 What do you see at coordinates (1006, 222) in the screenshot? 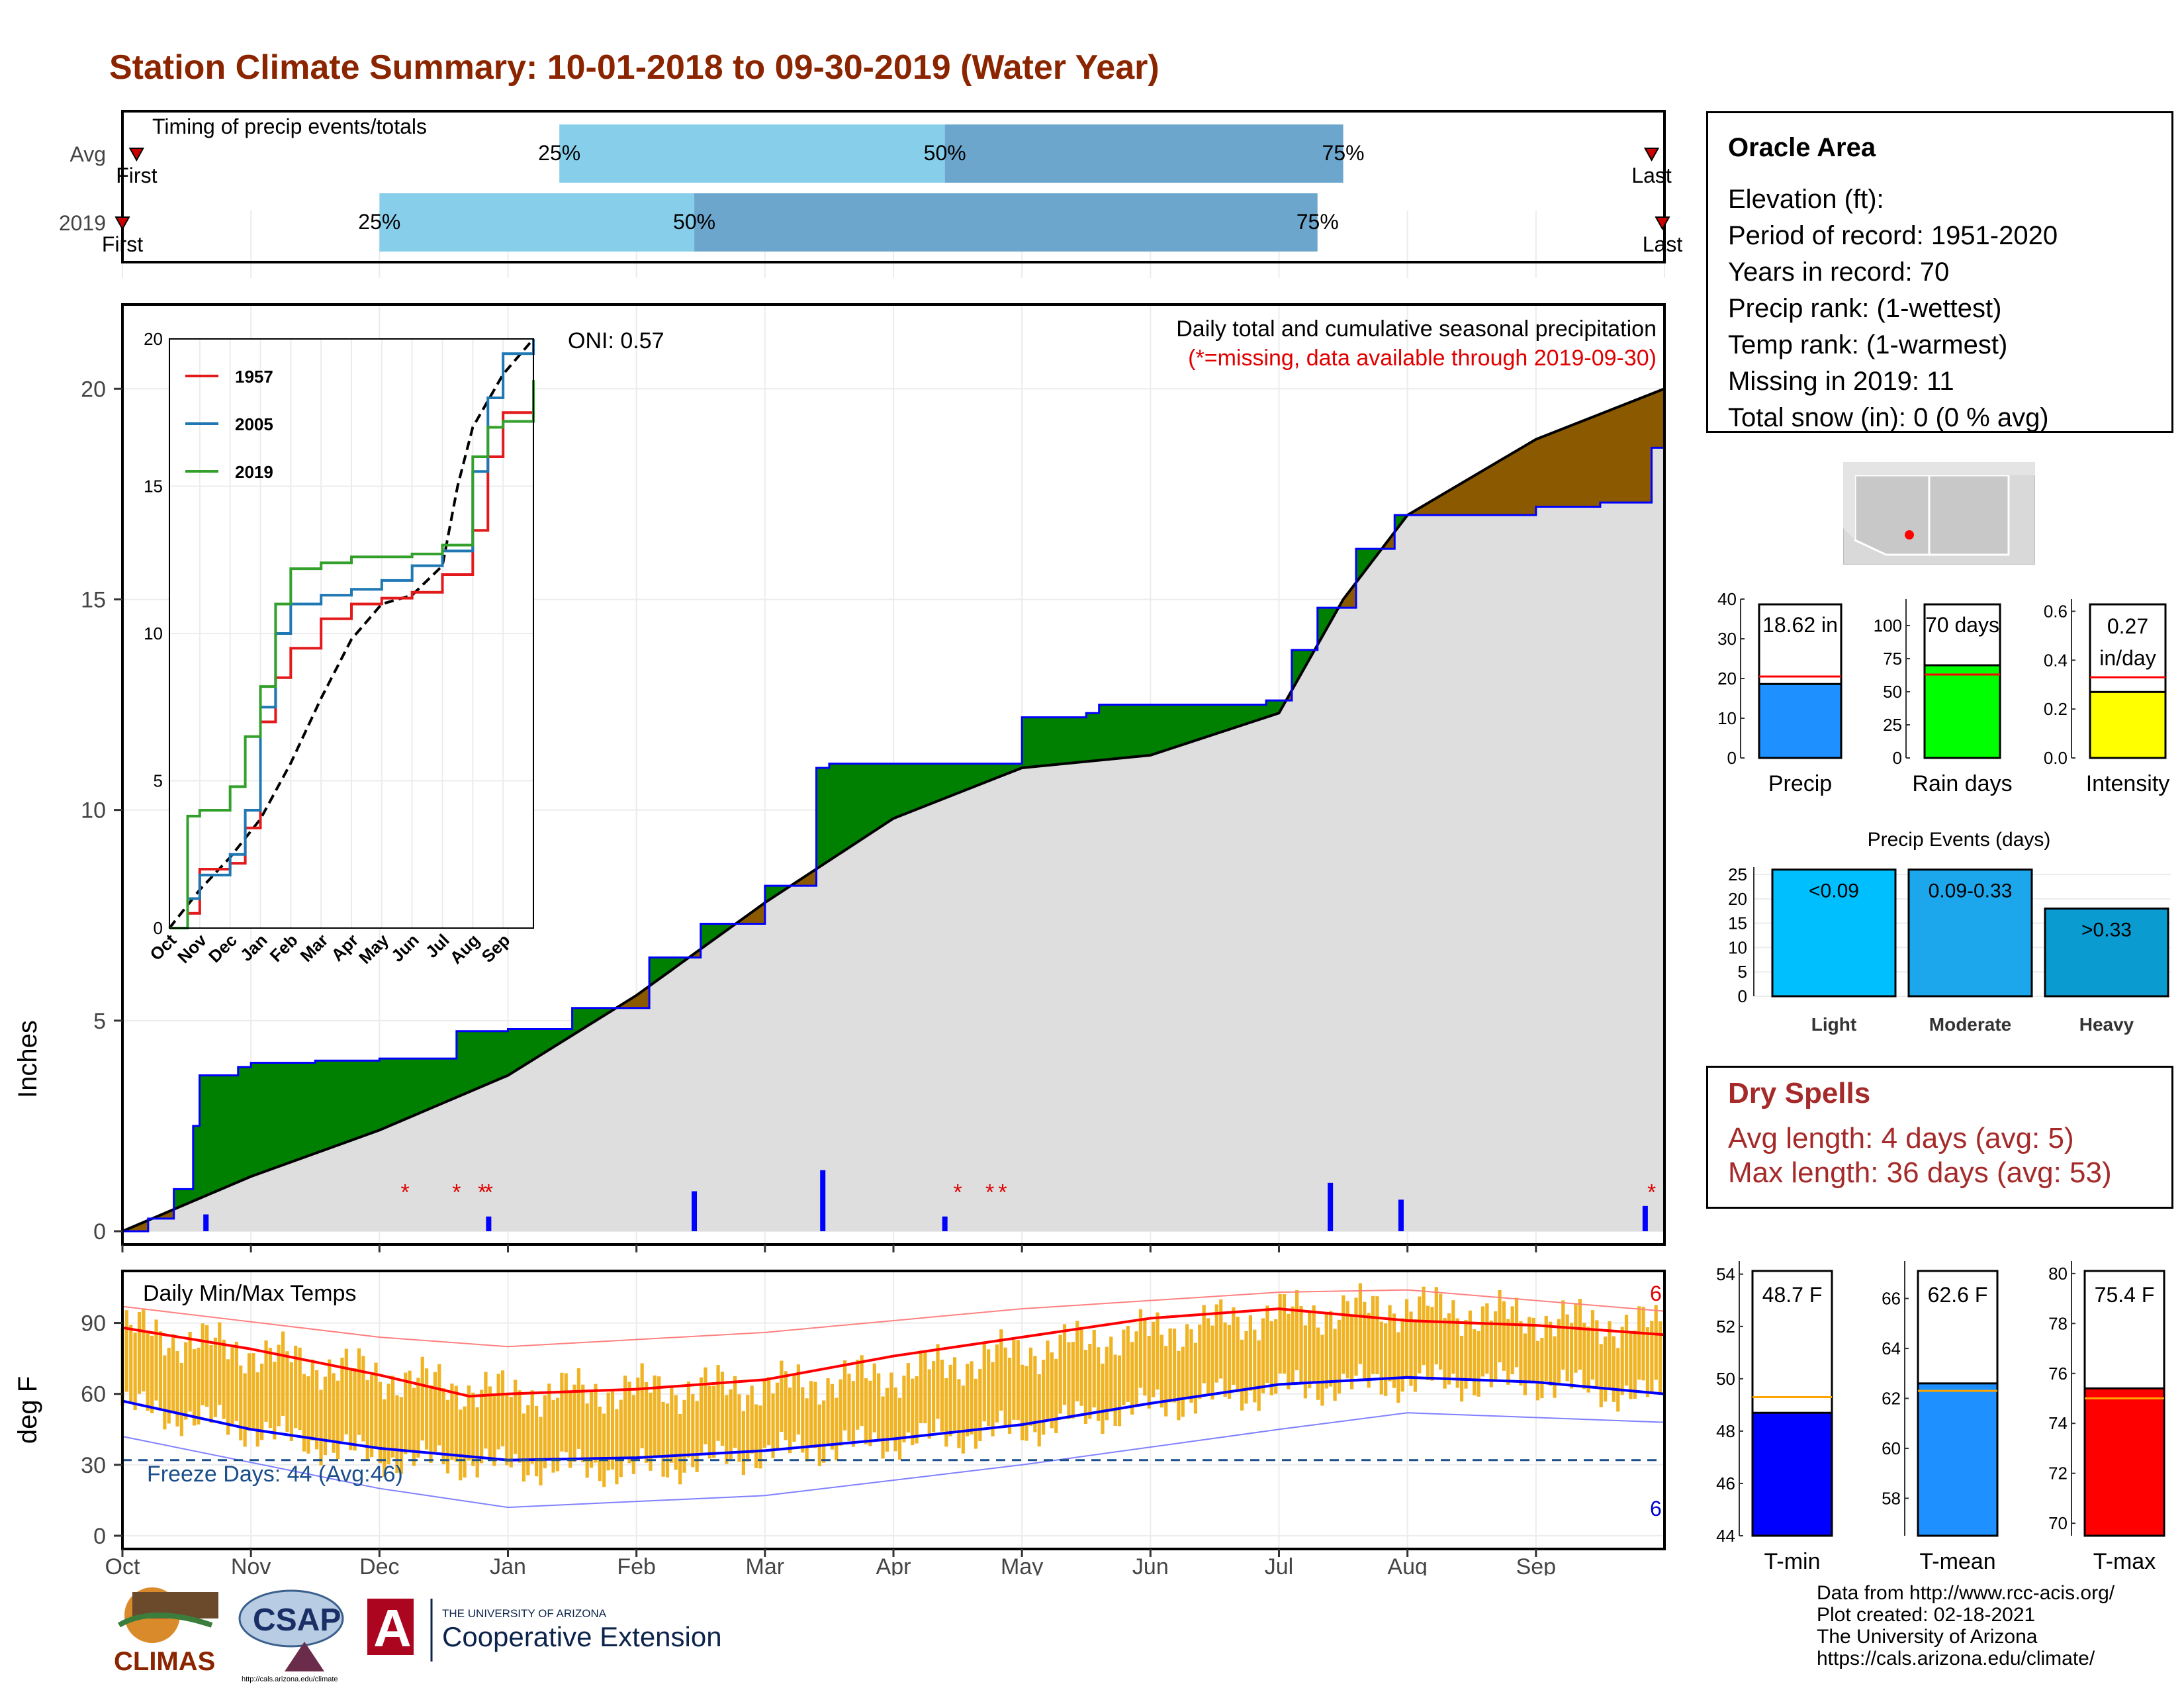
I see `timing-bar-upper` at bounding box center [1006, 222].